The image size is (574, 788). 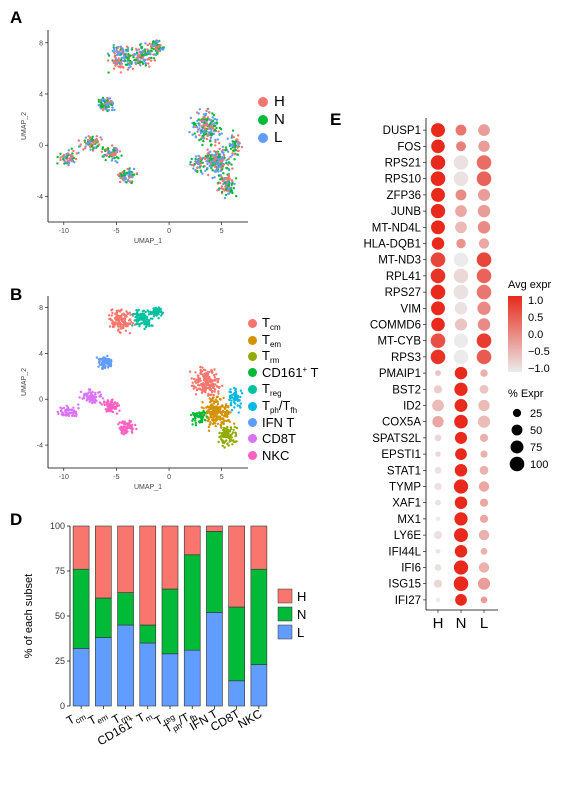 What do you see at coordinates (252, 340) in the screenshot?
I see `legend-swatch` at bounding box center [252, 340].